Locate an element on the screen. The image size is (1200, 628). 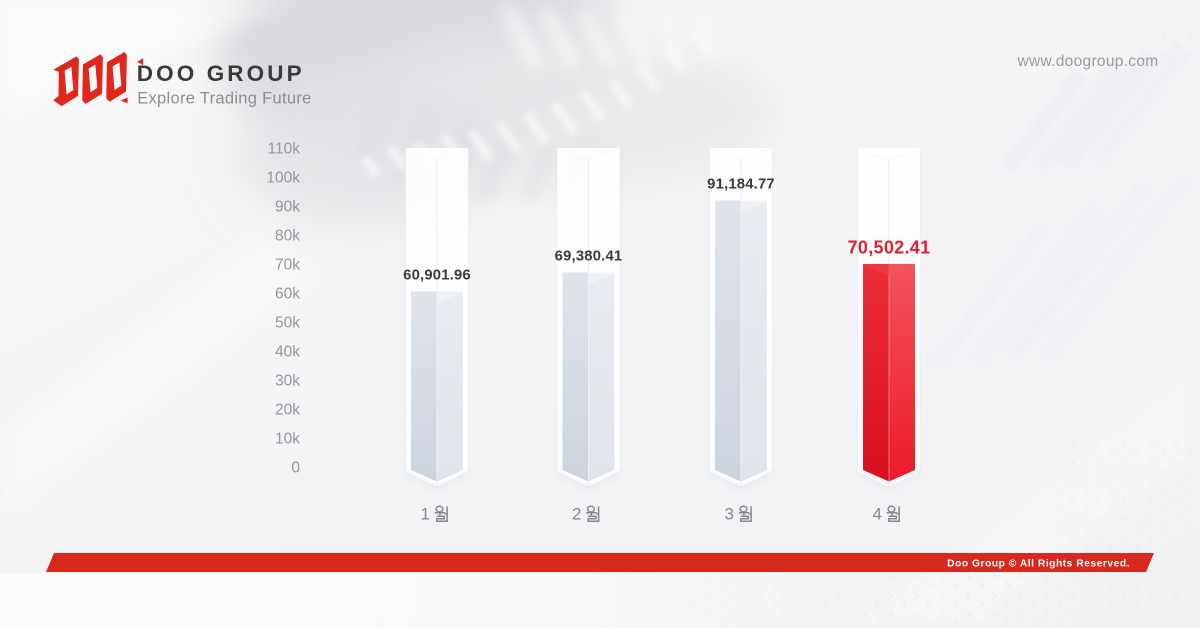
svg-text: 0 is located at coordinates (295, 468).